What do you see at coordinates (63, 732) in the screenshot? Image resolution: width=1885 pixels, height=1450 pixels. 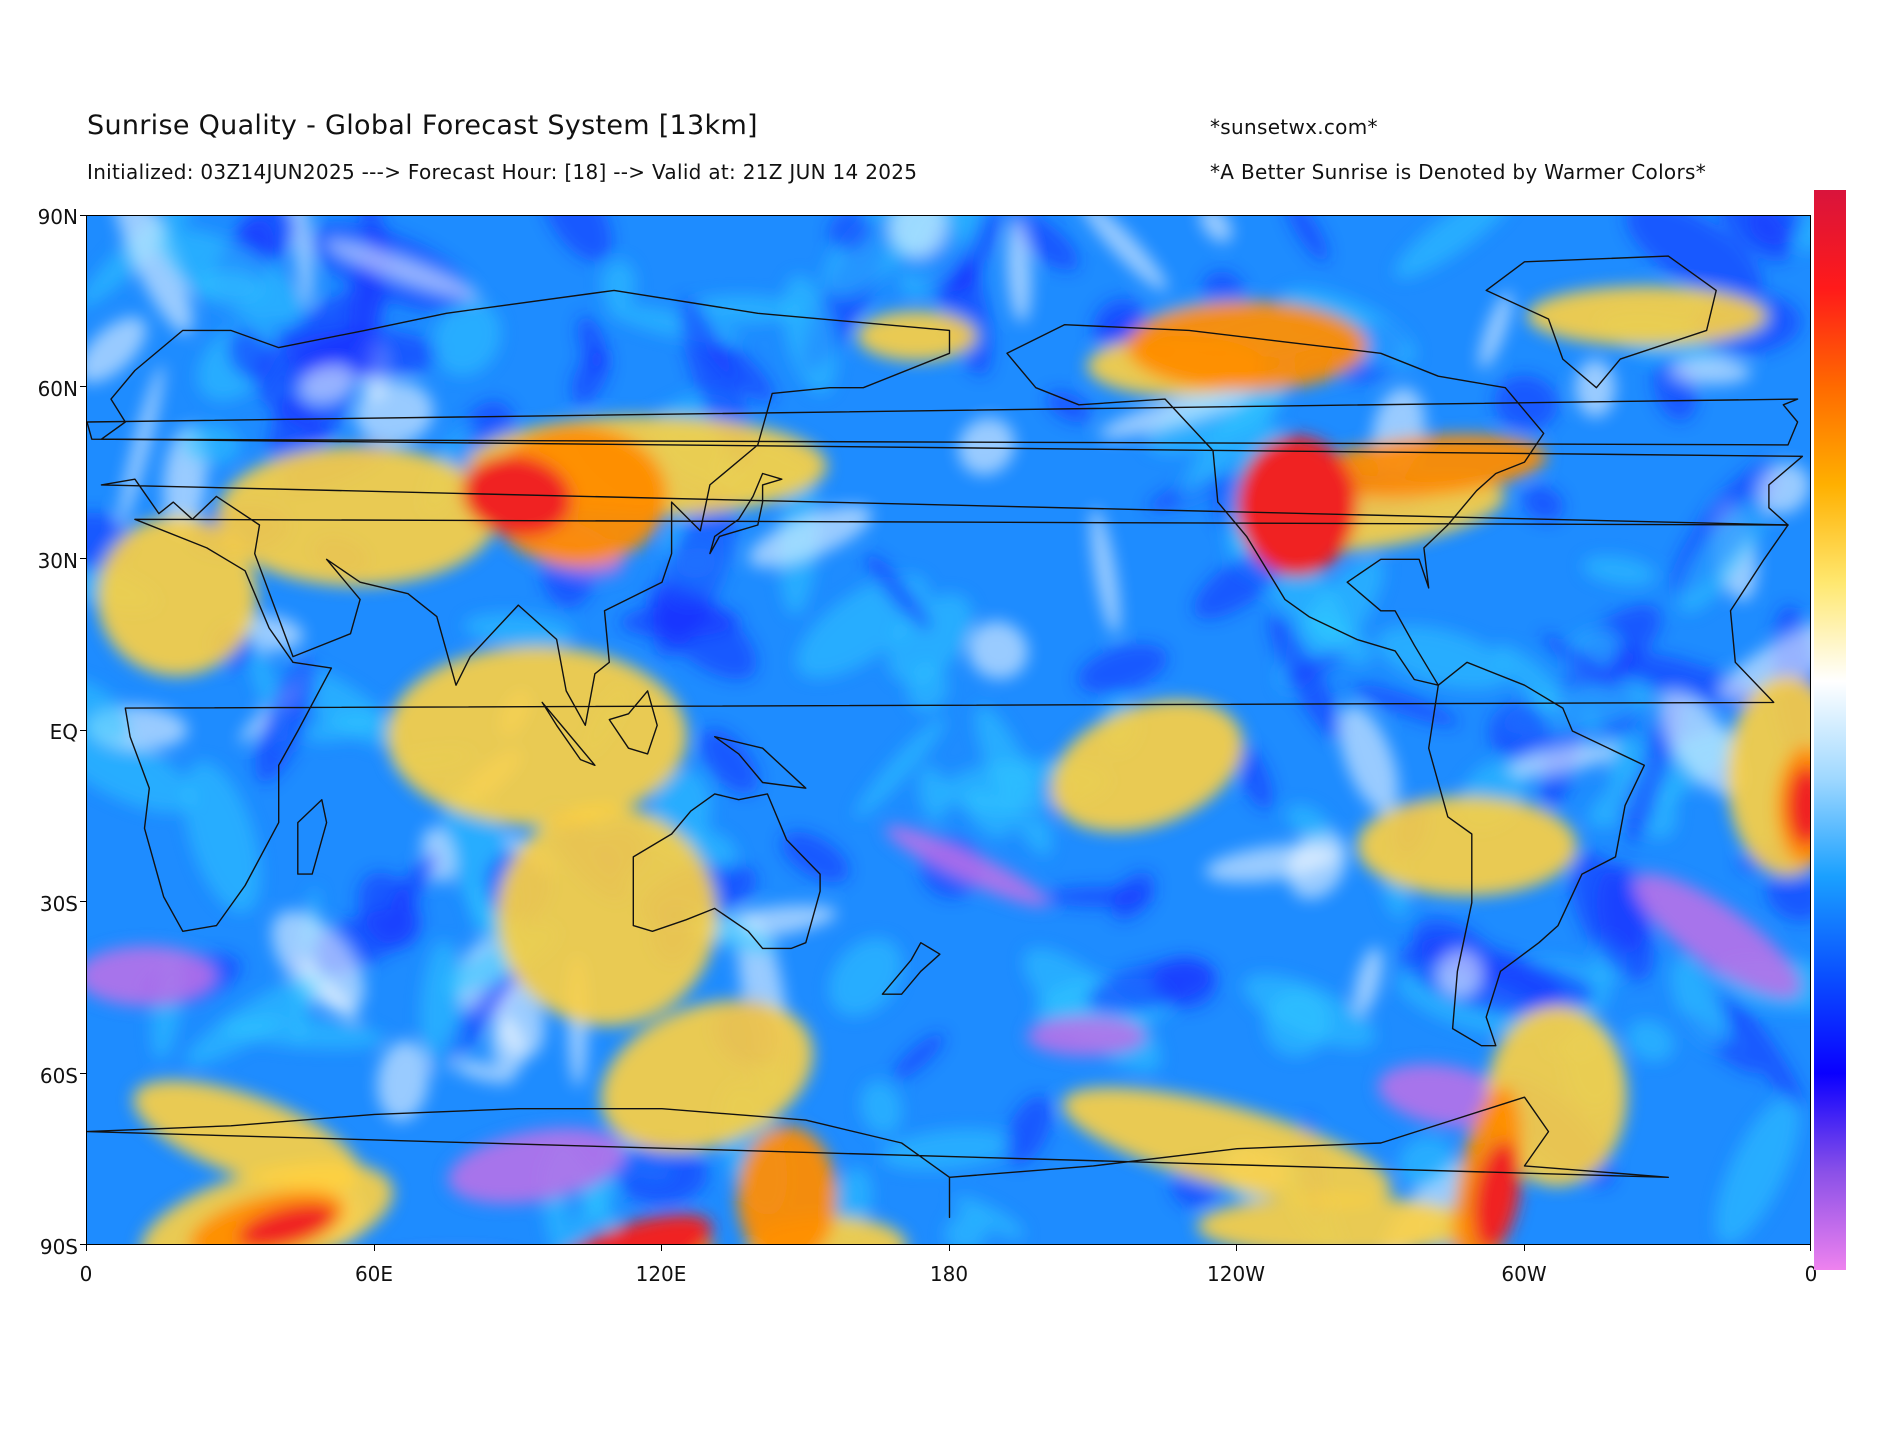 I see `lat-label-eq: EQ` at bounding box center [63, 732].